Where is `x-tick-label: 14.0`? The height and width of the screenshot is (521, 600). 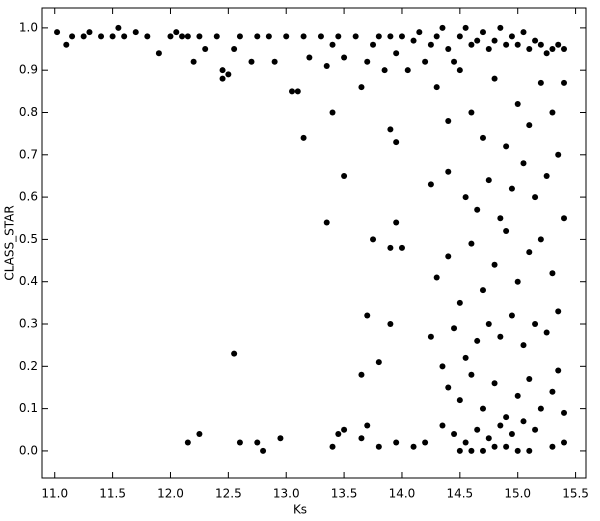
x-tick-label: 14.0 is located at coordinates (402, 494).